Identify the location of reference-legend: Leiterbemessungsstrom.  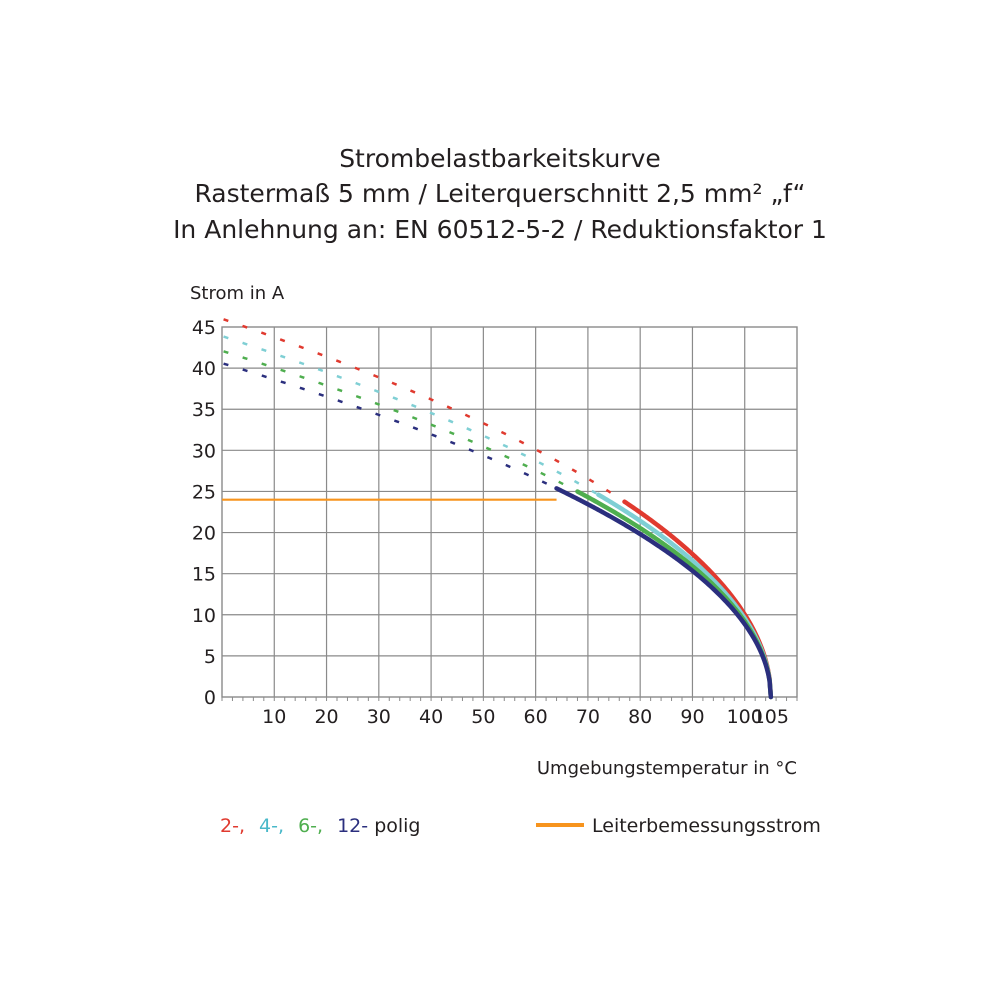
(678, 826).